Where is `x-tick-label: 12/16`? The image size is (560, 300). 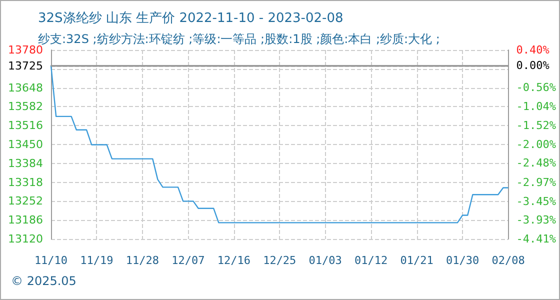
x-tick-label: 12/16 is located at coordinates (233, 260).